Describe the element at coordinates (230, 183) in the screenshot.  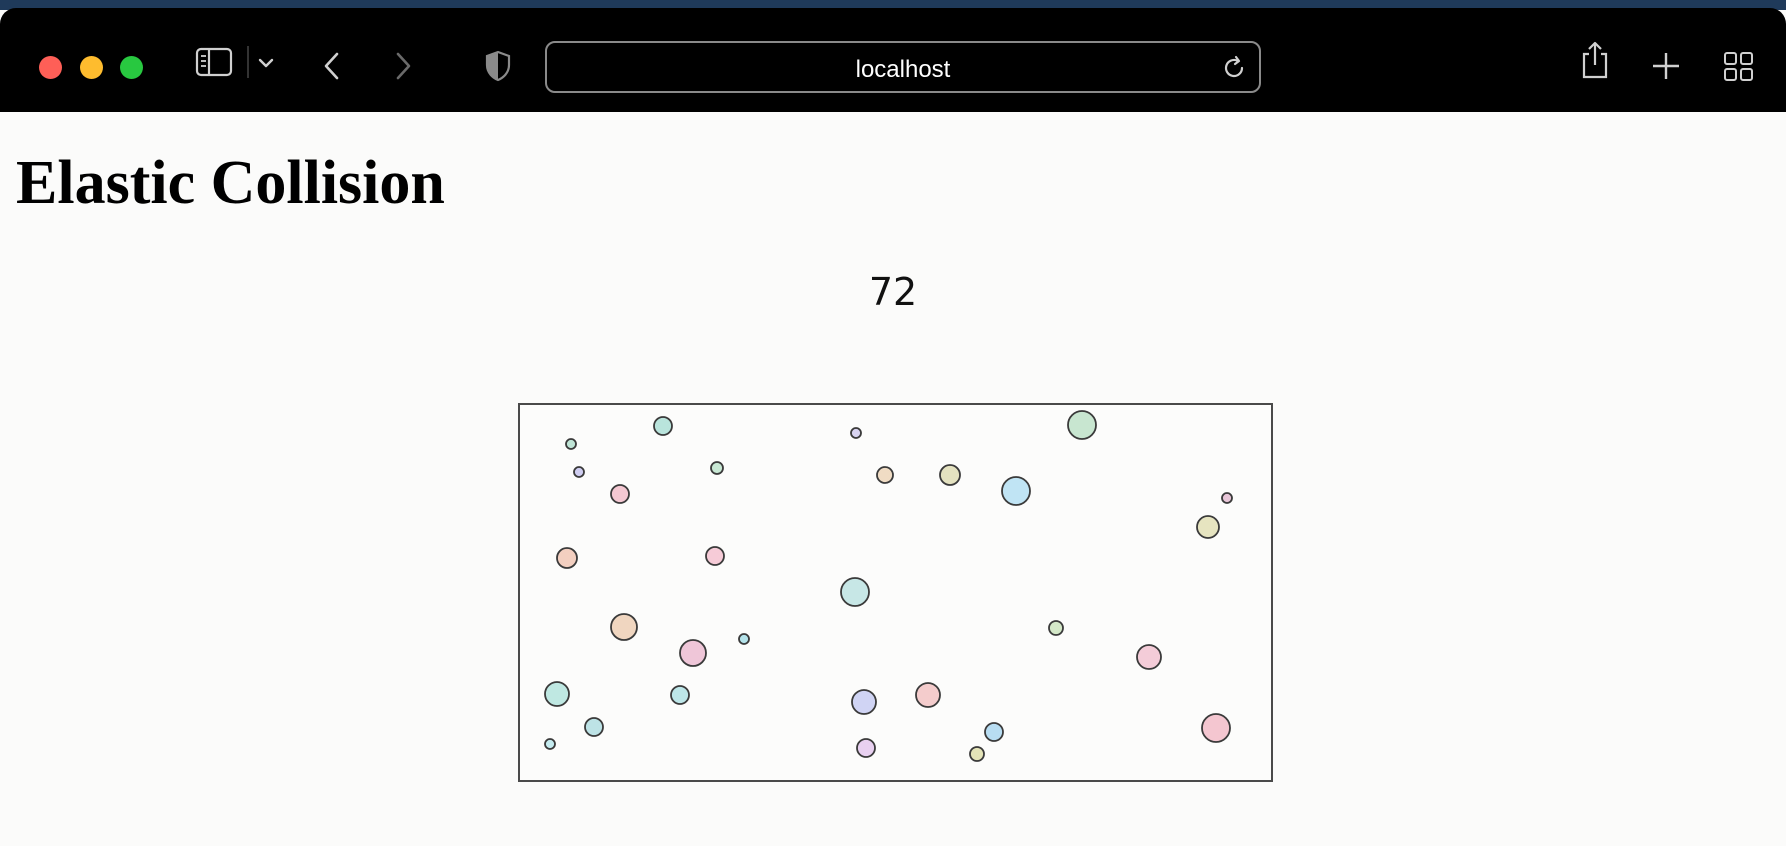
I see `page-title: Elastic Collision` at that location.